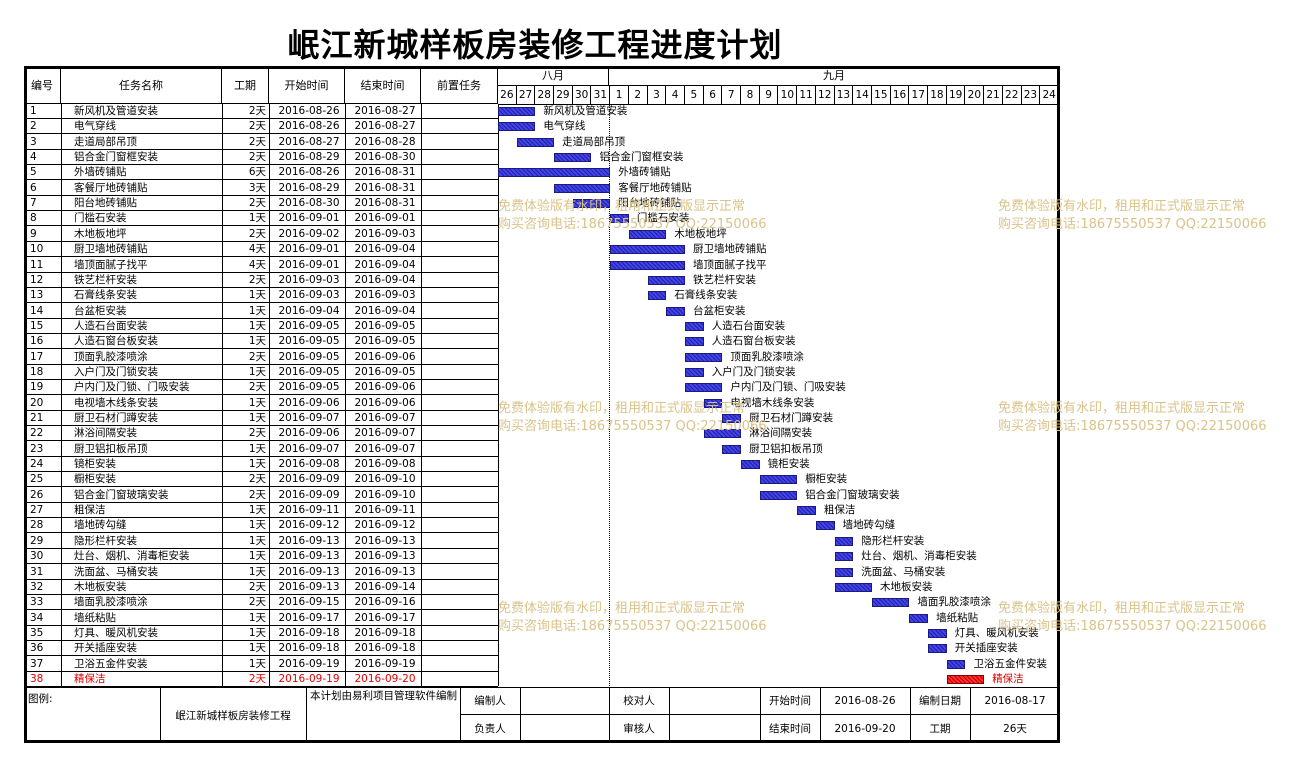 This screenshot has height=765, width=1301. What do you see at coordinates (261, 111) in the screenshot?
I see `table-row: 1 新风机及管道安装 2天 2016-08-26 2016-08-27` at bounding box center [261, 111].